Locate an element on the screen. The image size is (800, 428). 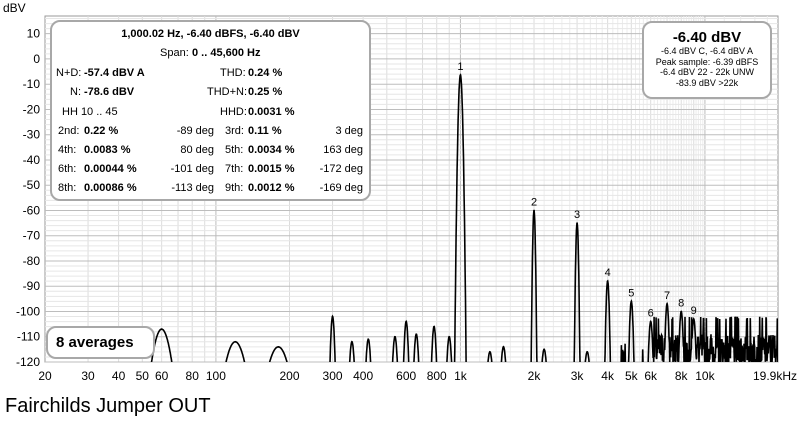
harmonic-value: 0.0083 % is located at coordinates (107, 150).